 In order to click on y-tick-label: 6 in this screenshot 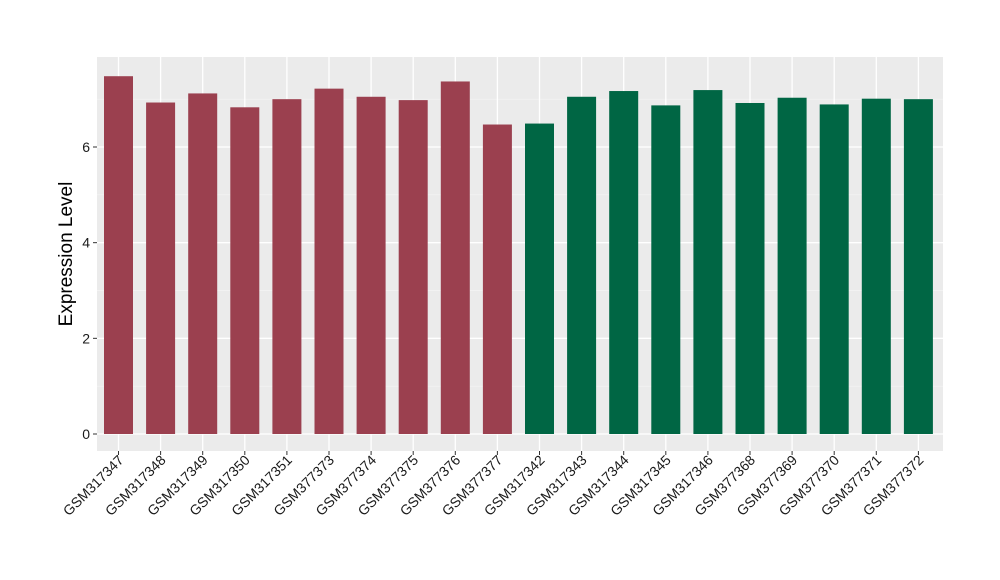, I will do `click(86, 147)`.